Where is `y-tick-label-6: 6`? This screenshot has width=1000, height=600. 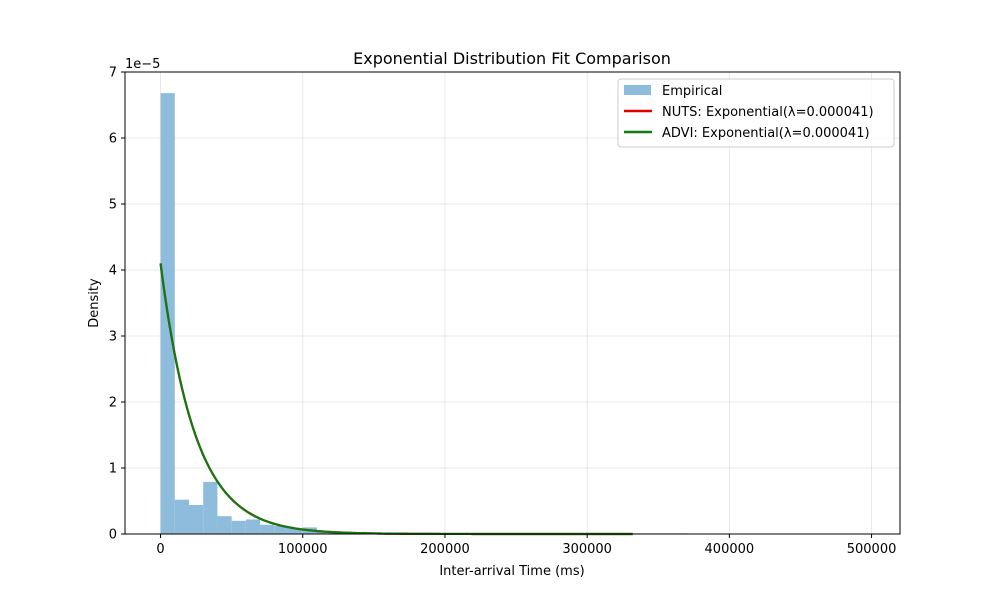
y-tick-label-6: 6 is located at coordinates (113, 139).